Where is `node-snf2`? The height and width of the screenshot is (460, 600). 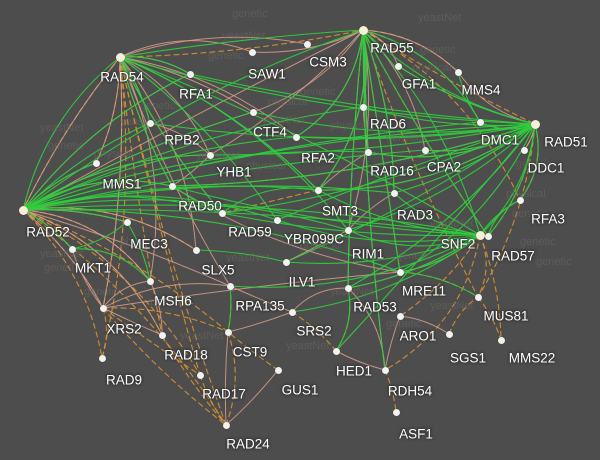 node-snf2 is located at coordinates (480, 235).